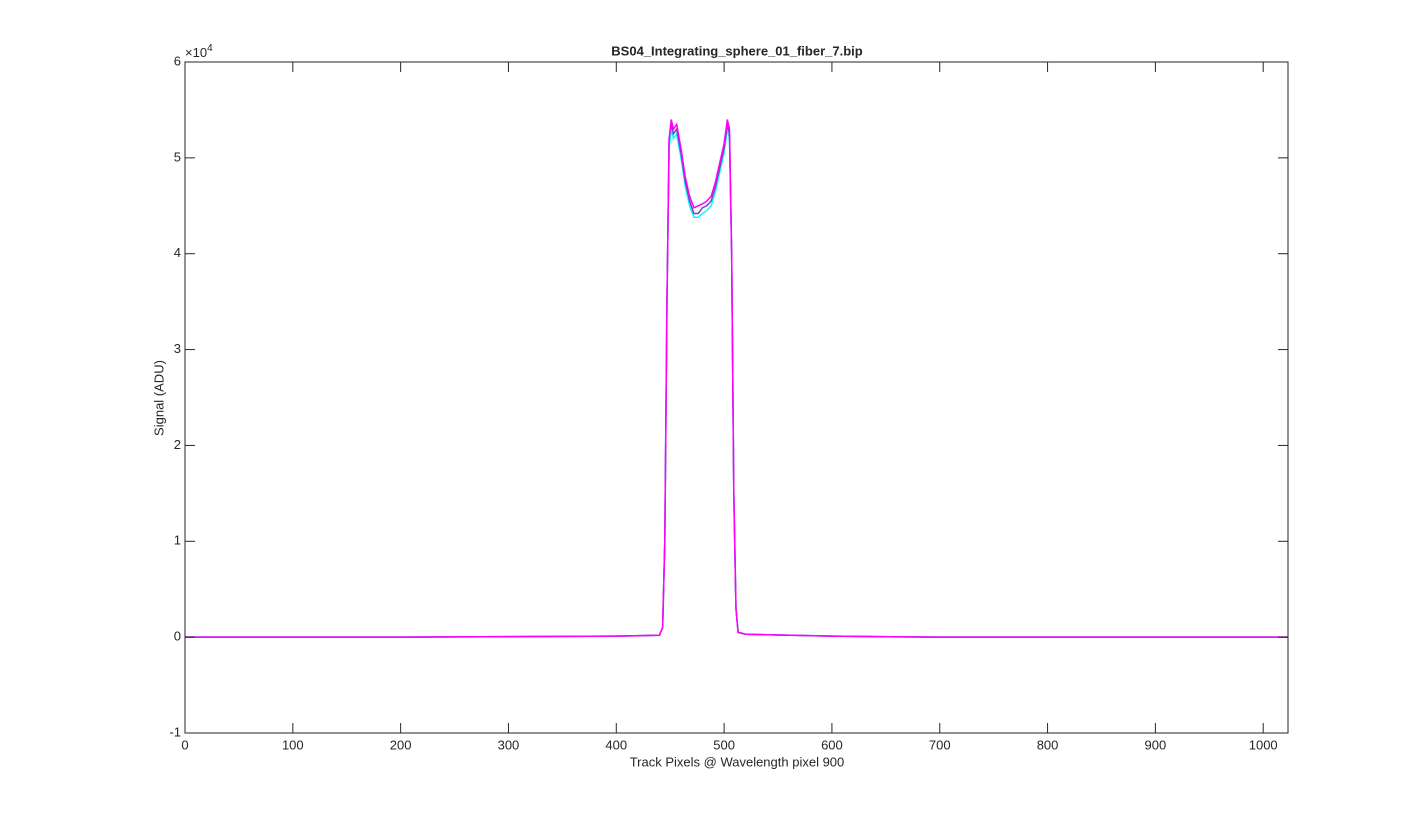  I want to click on y-tick-label: 0, so click(177, 636).